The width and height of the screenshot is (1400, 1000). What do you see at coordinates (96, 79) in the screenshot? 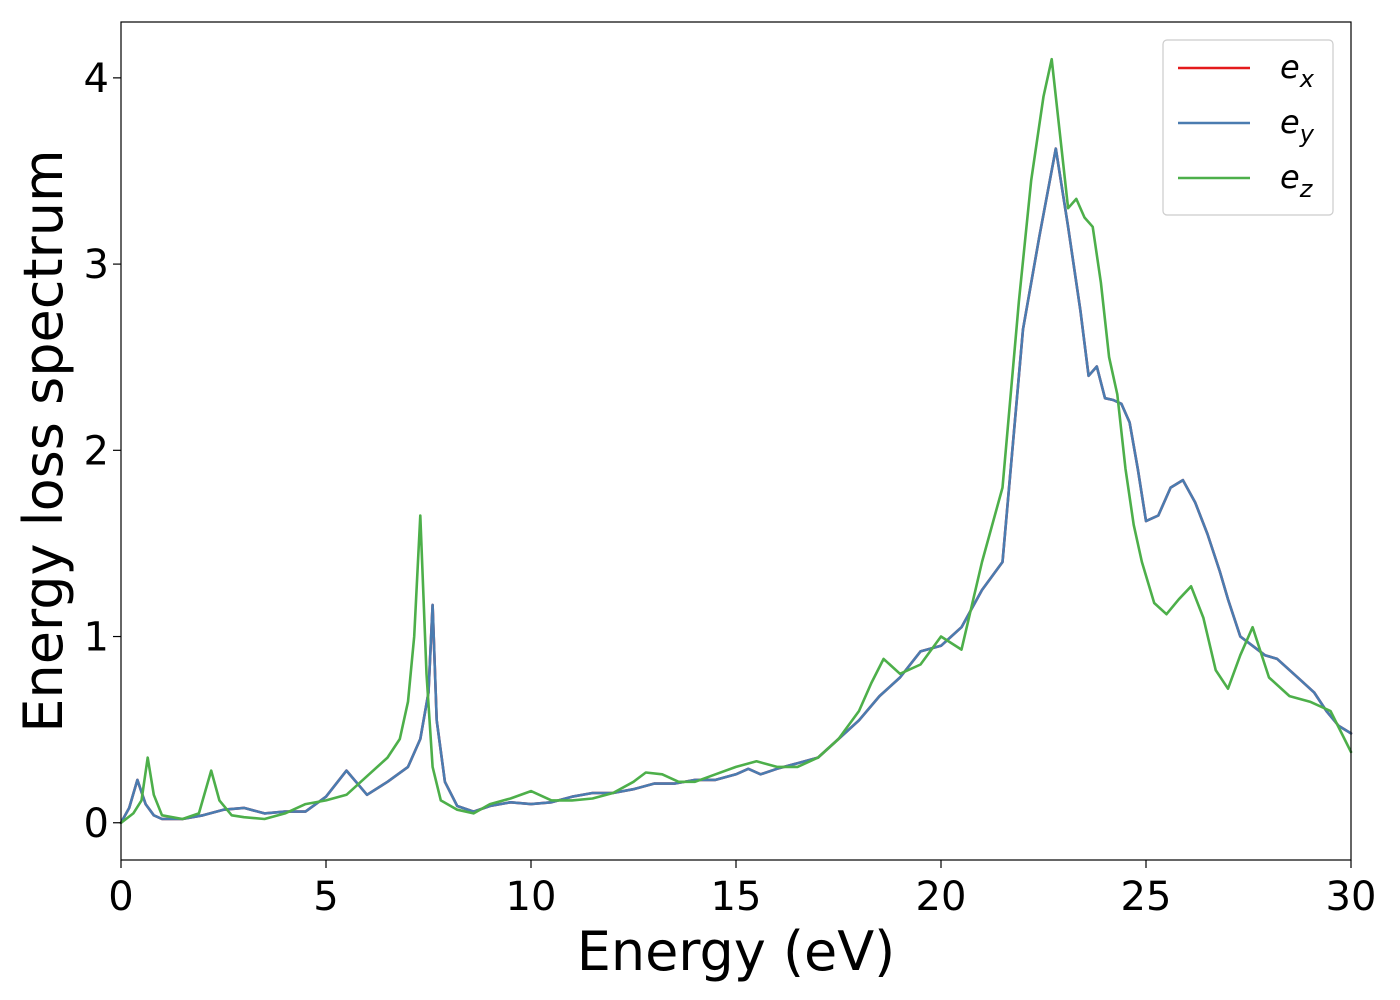
I see `y-tick-label: 4` at bounding box center [96, 79].